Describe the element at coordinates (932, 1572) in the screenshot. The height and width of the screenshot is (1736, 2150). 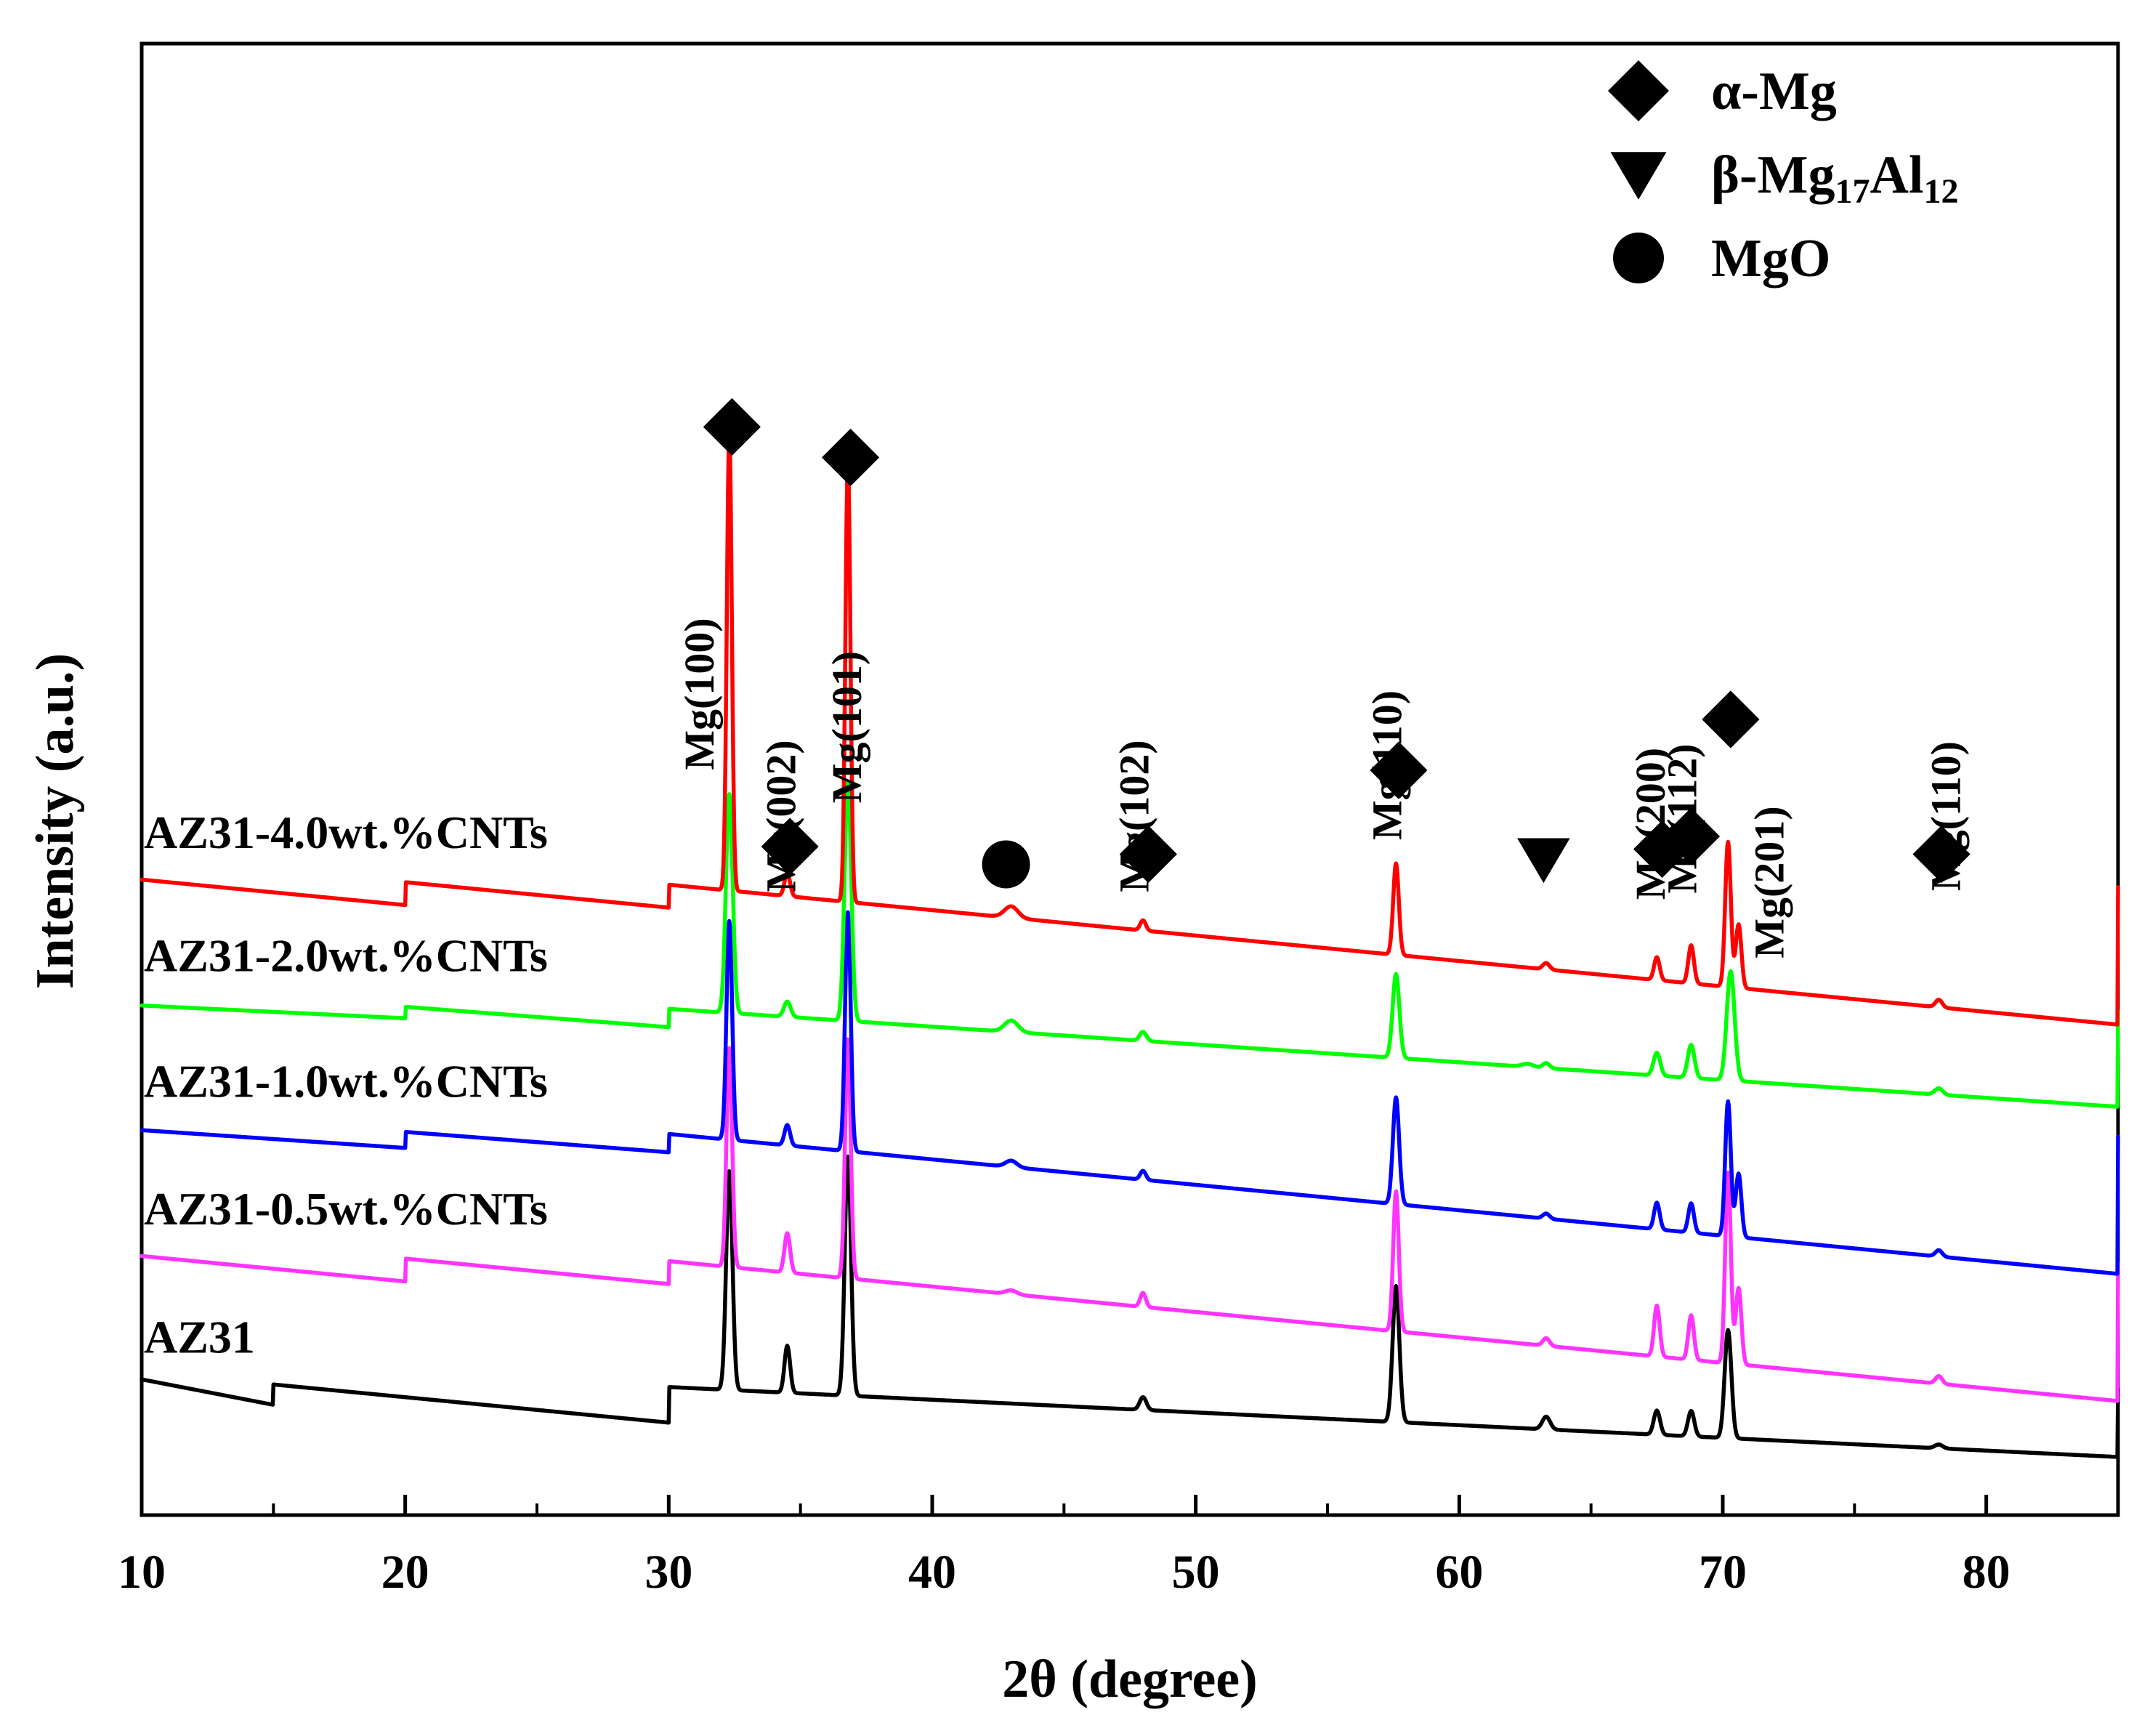
I see `x-tick-label: 40` at that location.